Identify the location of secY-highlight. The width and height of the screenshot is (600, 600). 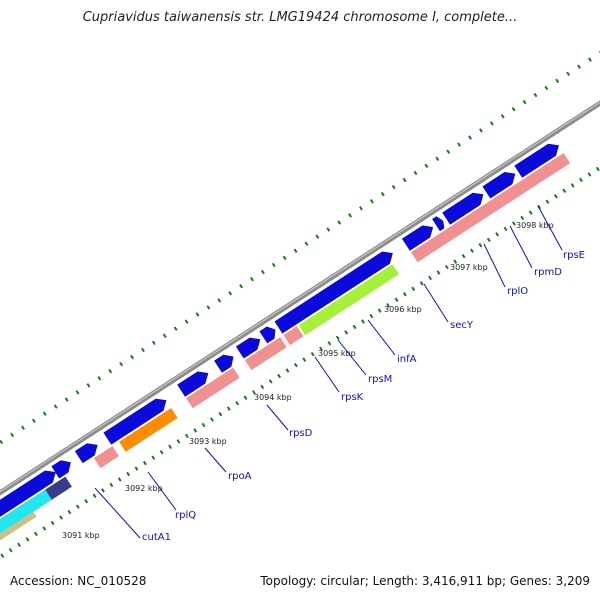
(348, 300).